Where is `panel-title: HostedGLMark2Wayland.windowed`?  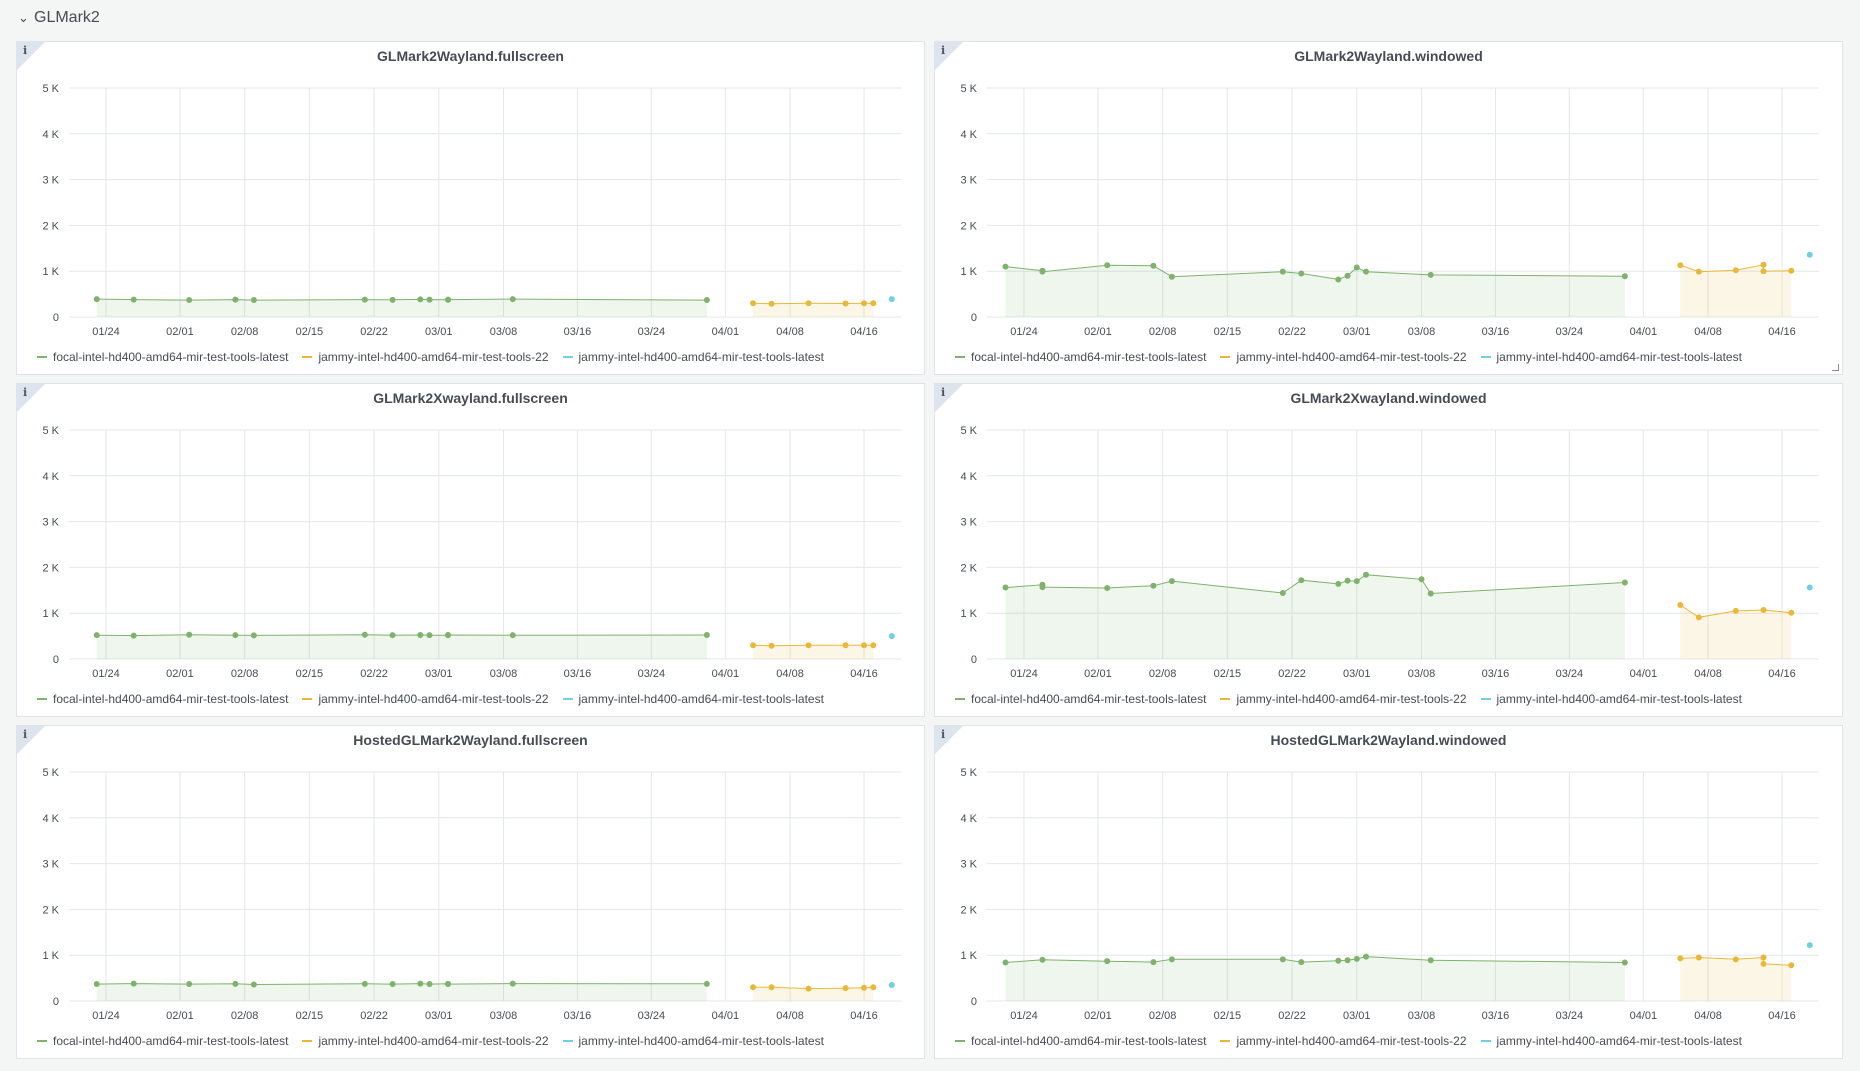 panel-title: HostedGLMark2Wayland.windowed is located at coordinates (1388, 740).